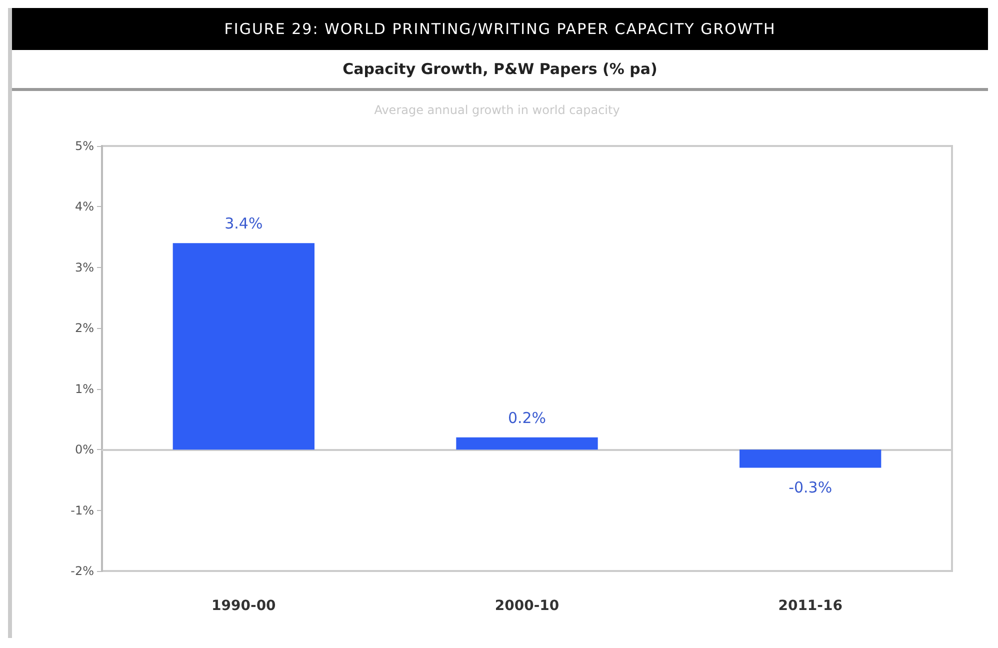  I want to click on chart-subtitle: Capacity Growth, P&W Papers (% pa), so click(500, 70).